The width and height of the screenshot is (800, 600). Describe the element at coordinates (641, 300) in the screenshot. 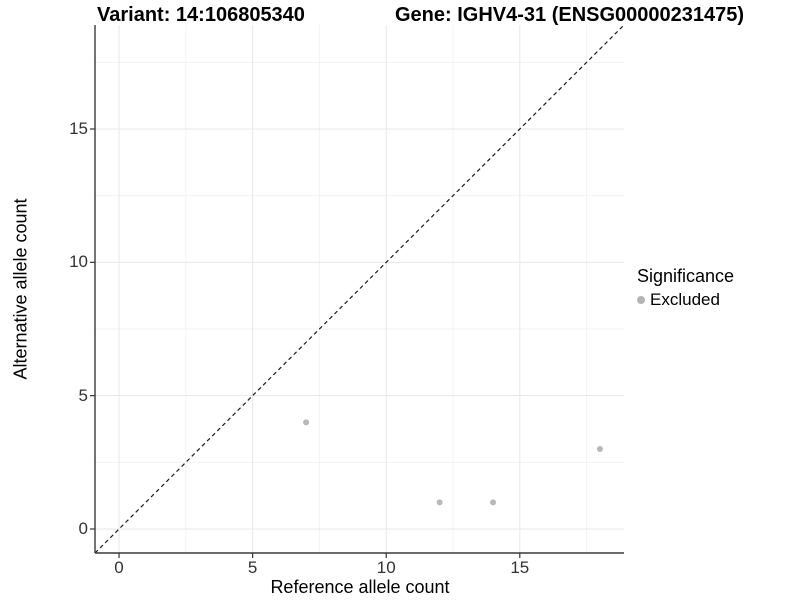

I see `legend-key-dot-icon` at that location.